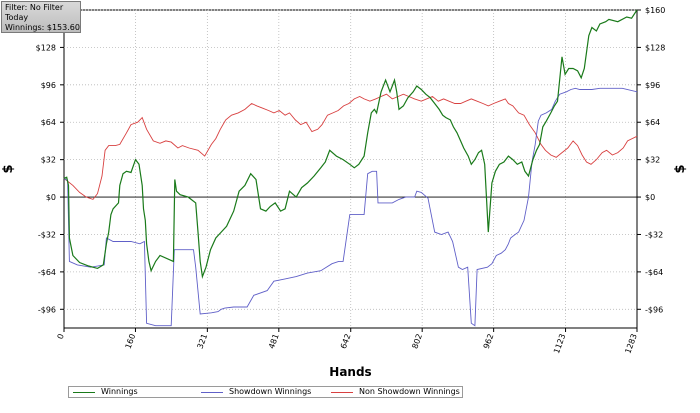 This screenshot has width=700, height=413. I want to click on legend-label-winnings: Winnings, so click(119, 391).